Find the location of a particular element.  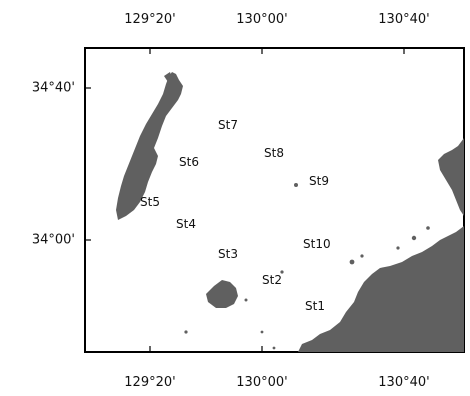

station-st6: St6 is located at coordinates (189, 162).